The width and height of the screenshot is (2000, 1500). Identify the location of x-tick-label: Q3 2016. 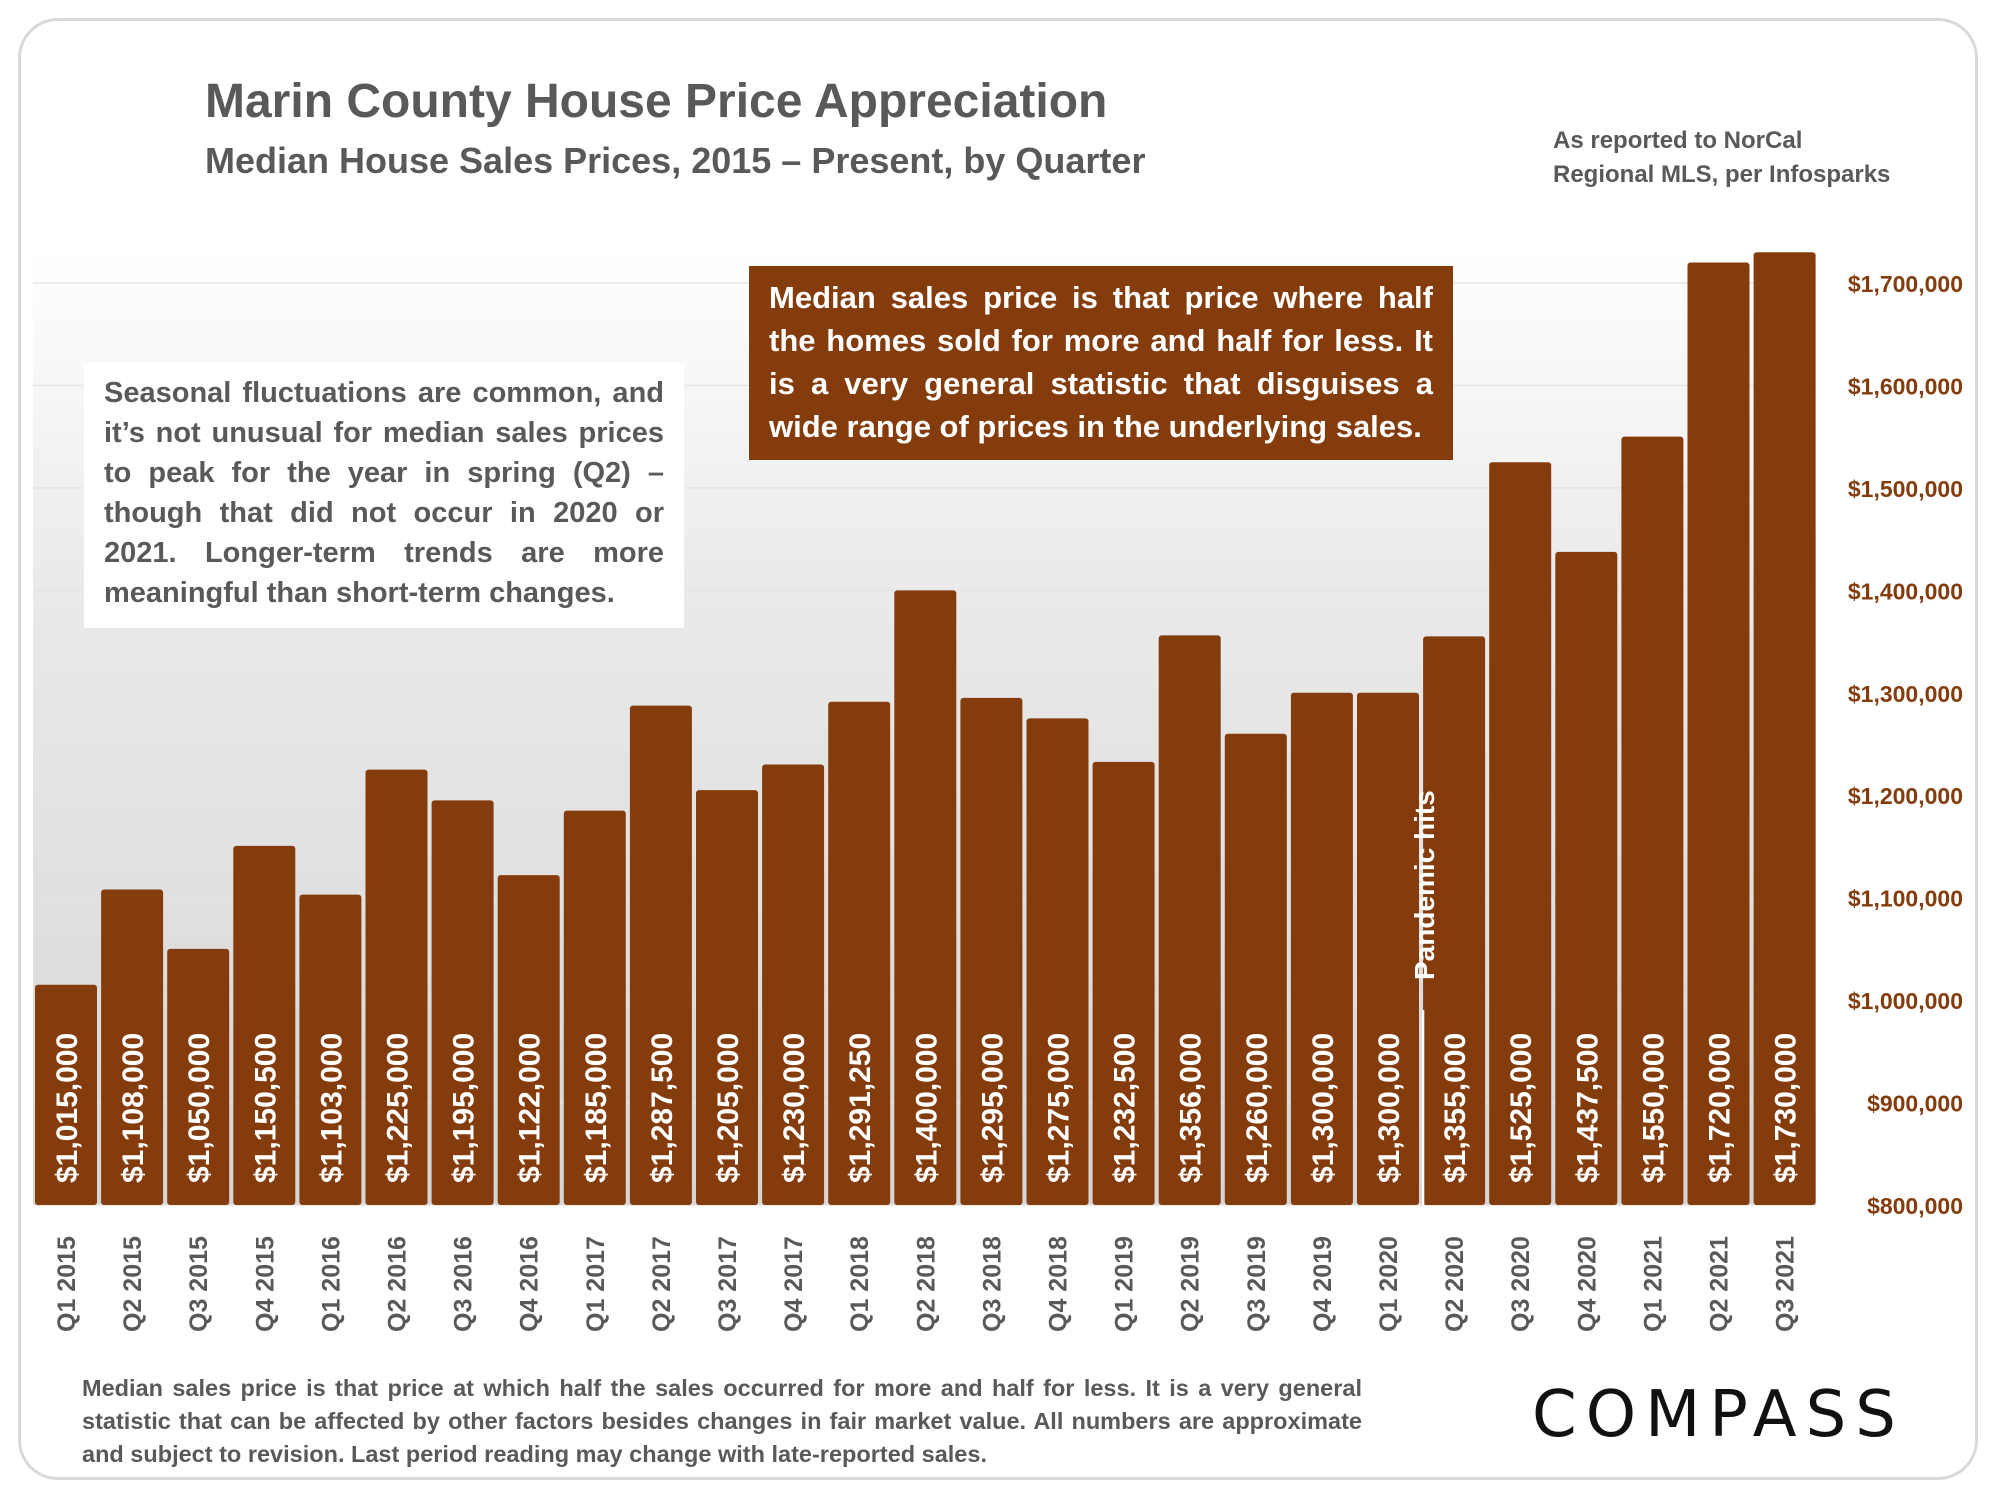
(464, 1284).